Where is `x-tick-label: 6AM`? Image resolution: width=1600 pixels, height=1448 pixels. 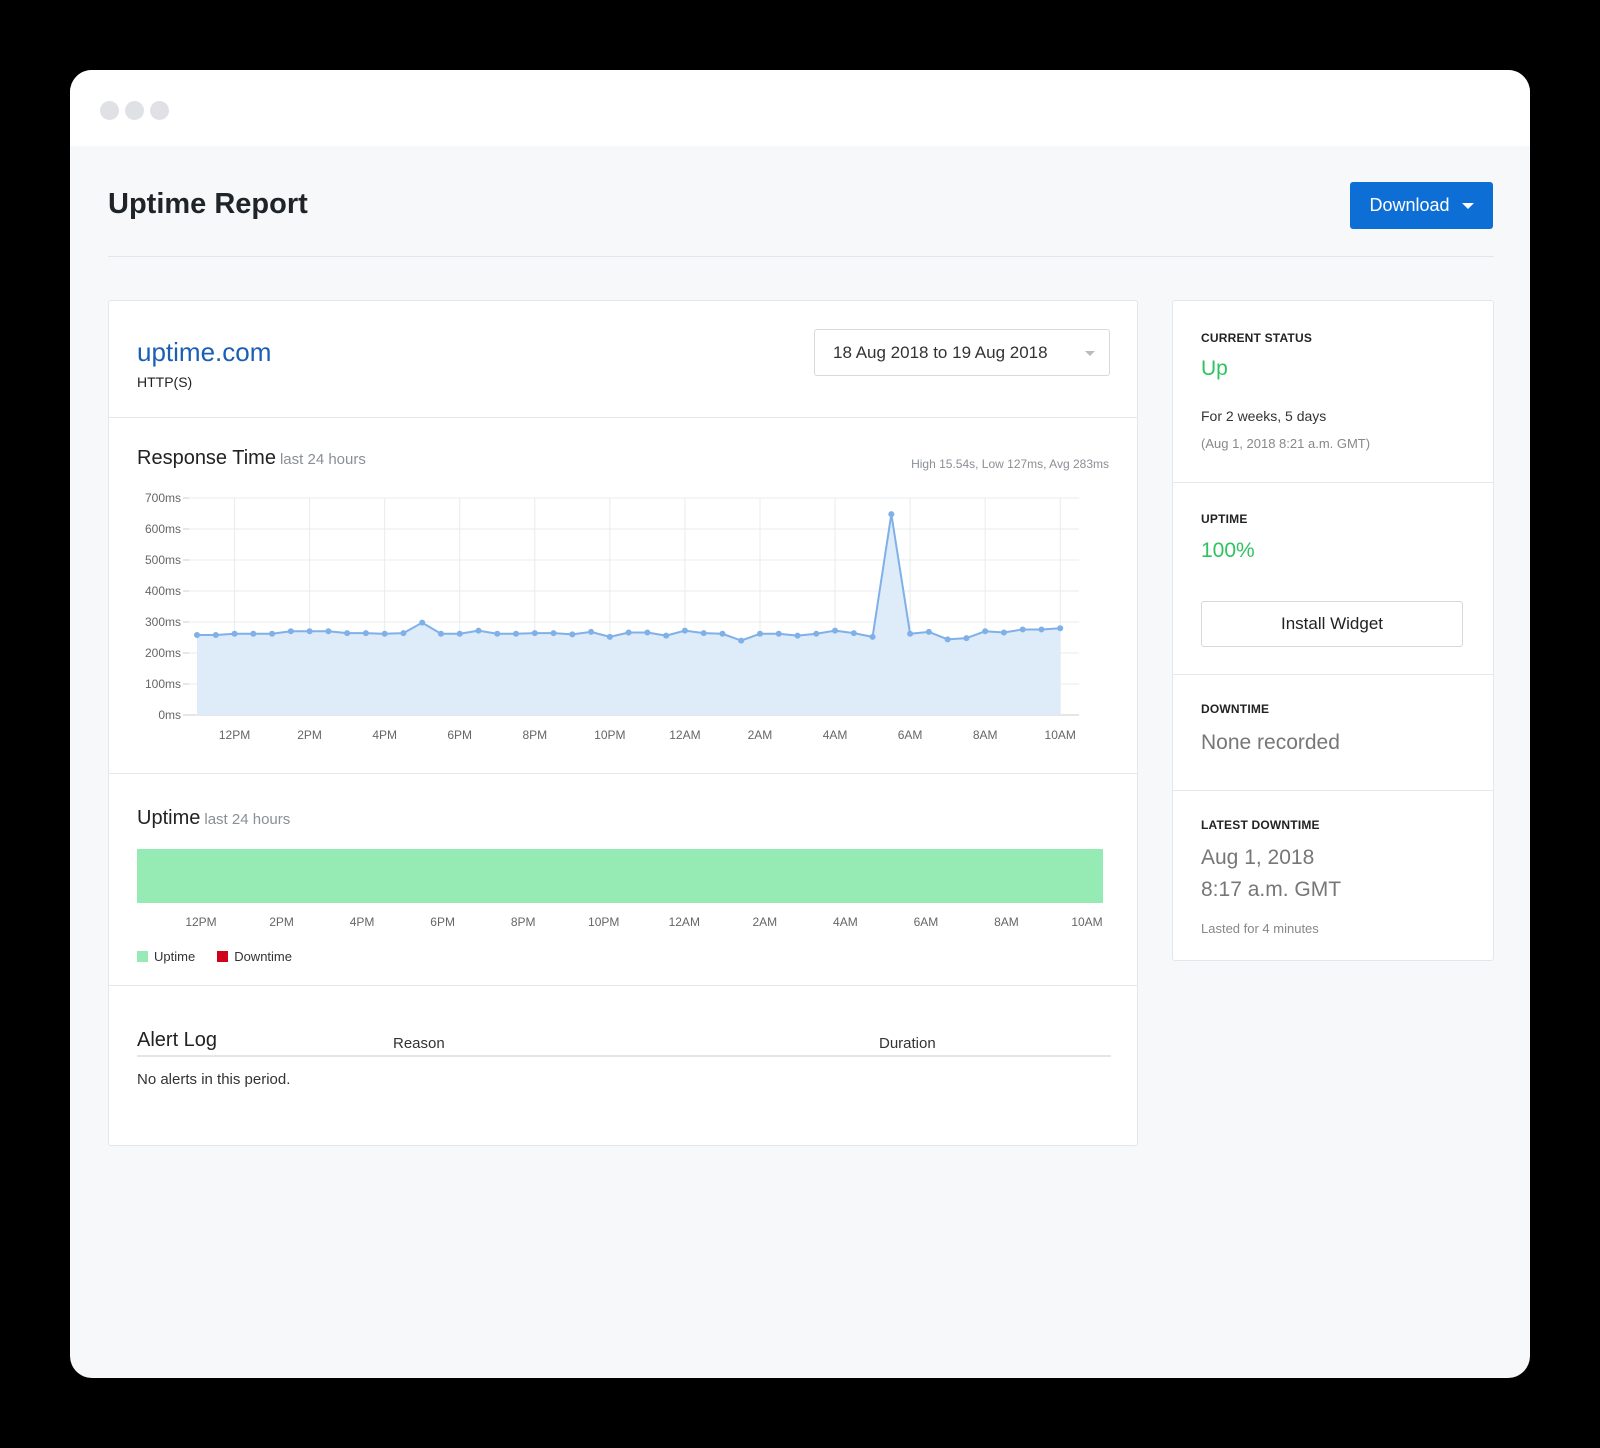 x-tick-label: 6AM is located at coordinates (910, 735).